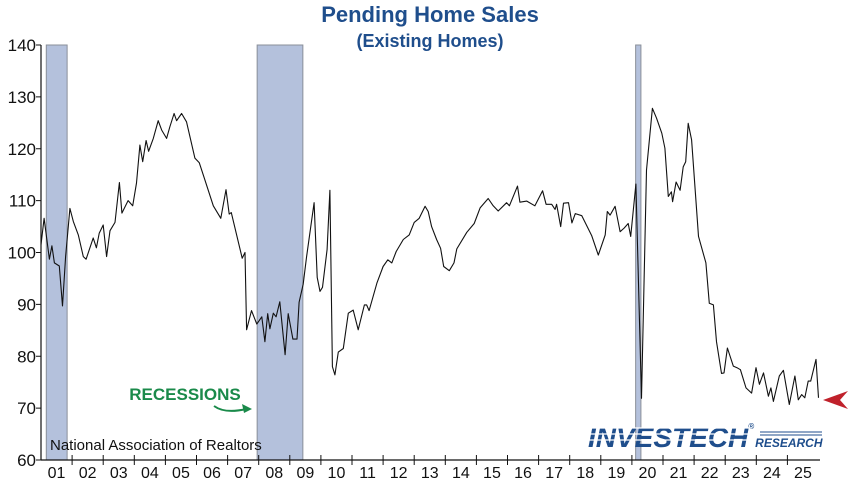  I want to click on y-tick-label: 90, so click(26, 304).